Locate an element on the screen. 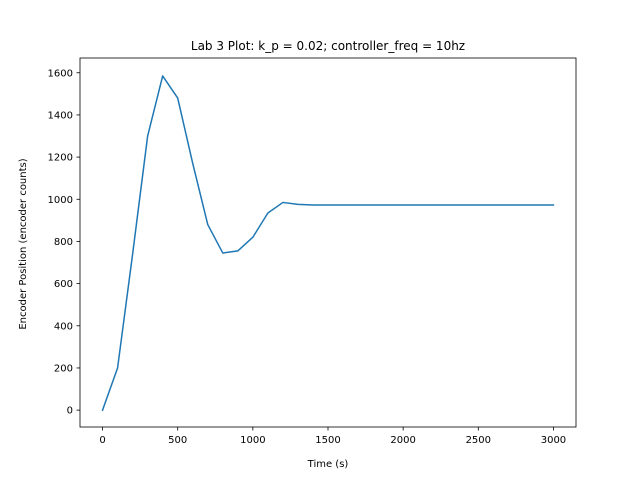 The width and height of the screenshot is (640, 480). y-tick-label-400: 400 is located at coordinates (63, 326).